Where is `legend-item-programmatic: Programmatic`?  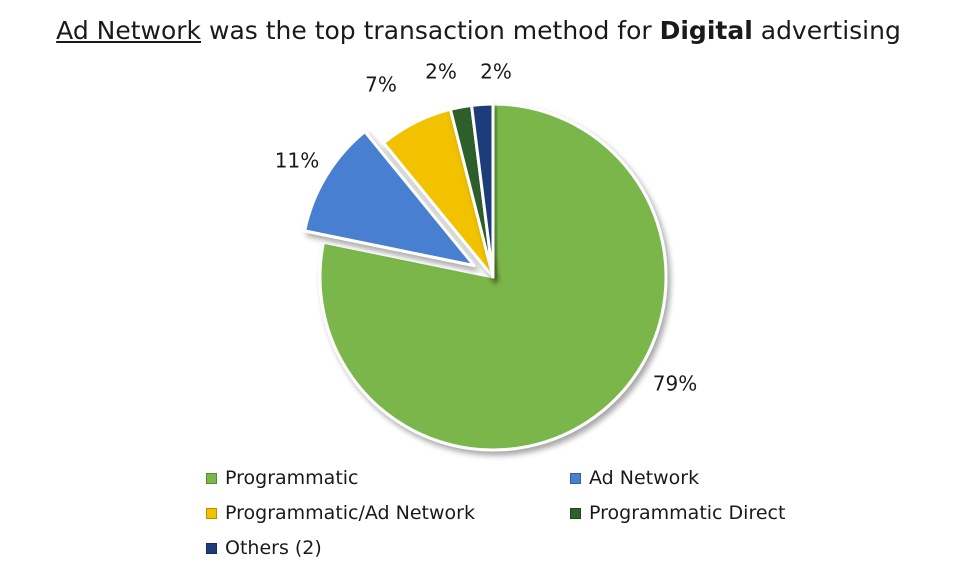
legend-item-programmatic: Programmatic is located at coordinates (282, 478).